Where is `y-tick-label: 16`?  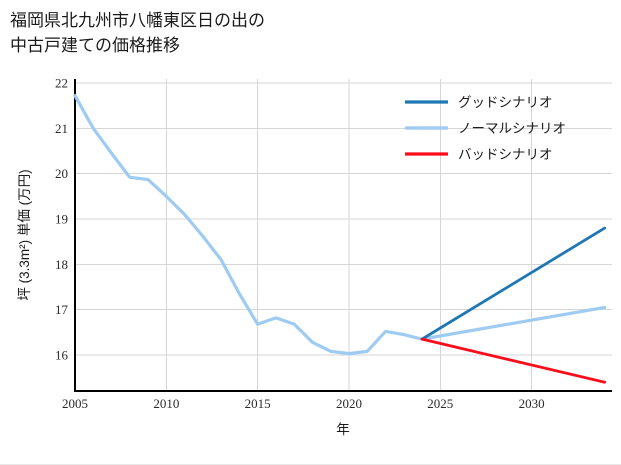 y-tick-label: 16 is located at coordinates (62, 355).